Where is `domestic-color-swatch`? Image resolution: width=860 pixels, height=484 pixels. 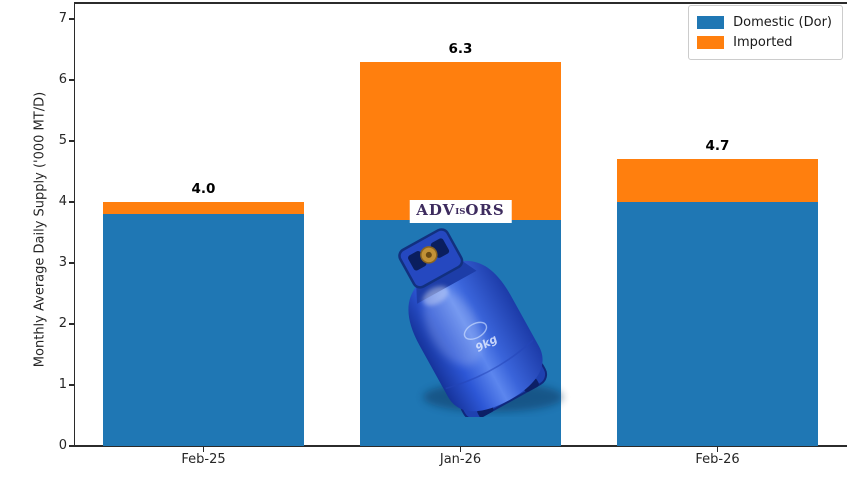 domestic-color-swatch is located at coordinates (711, 22).